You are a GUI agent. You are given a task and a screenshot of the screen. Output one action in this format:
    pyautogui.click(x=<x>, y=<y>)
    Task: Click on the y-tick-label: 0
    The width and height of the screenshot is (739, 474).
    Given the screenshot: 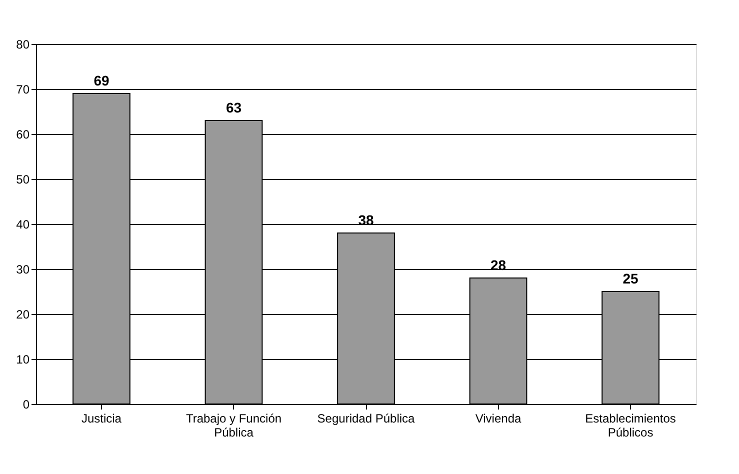 What is the action you would take?
    pyautogui.click(x=26, y=405)
    